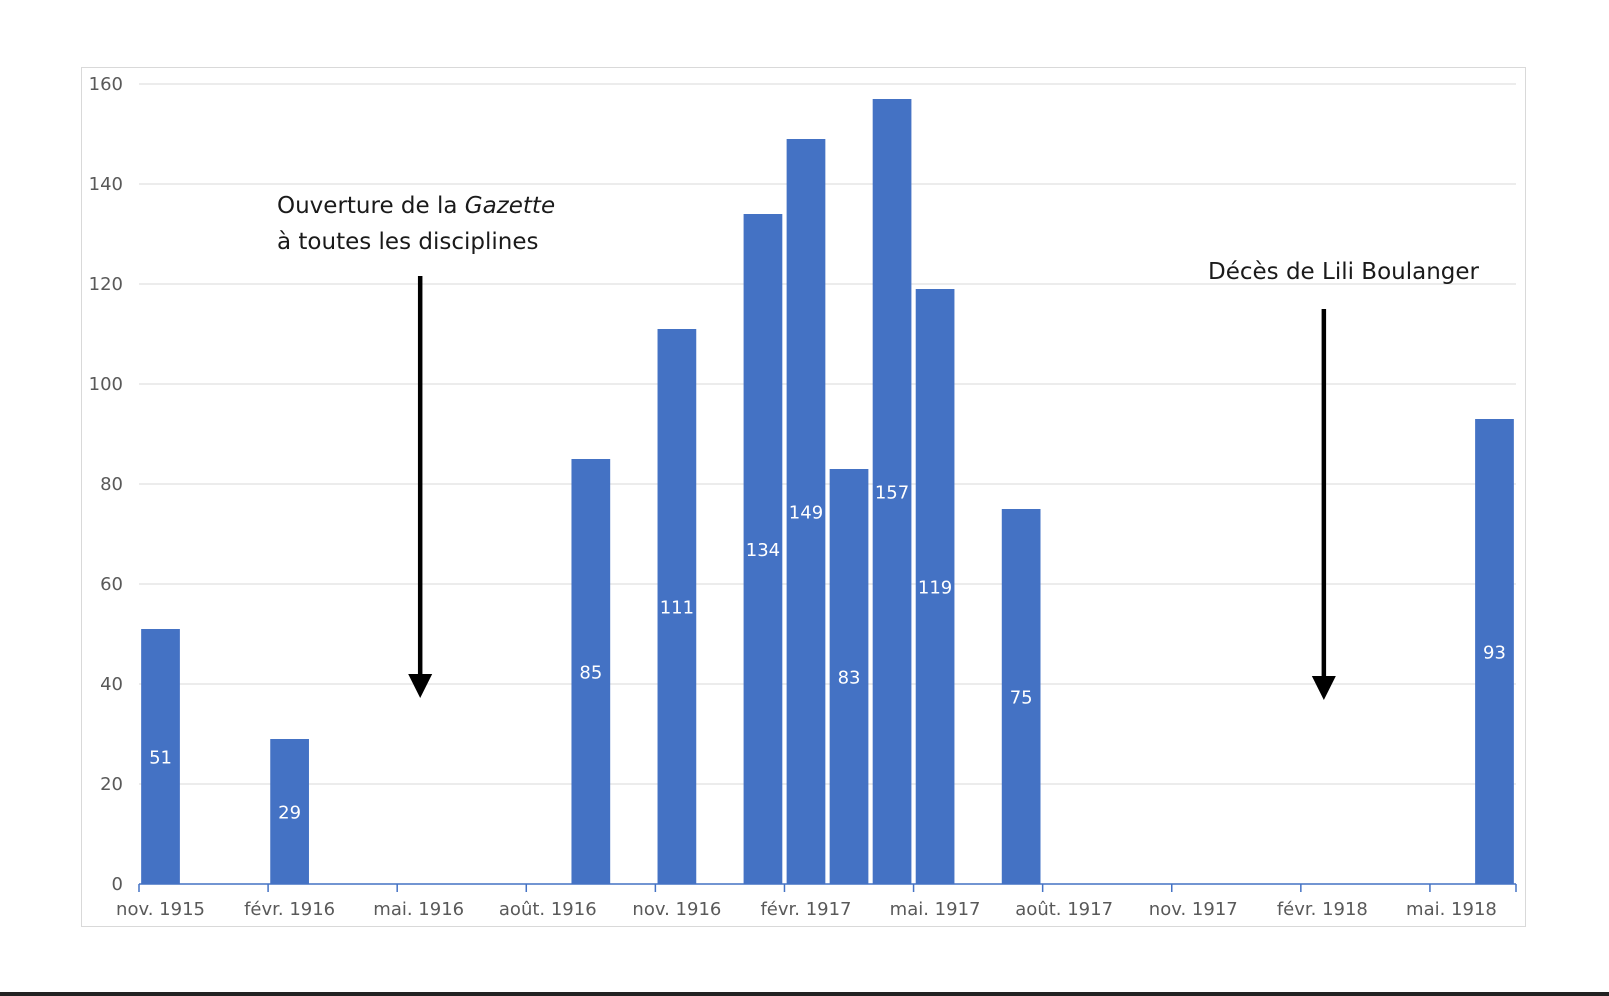 Image resolution: width=1609 pixels, height=996 pixels. Describe the element at coordinates (111, 784) in the screenshot. I see `y-tick-label: 20` at that location.